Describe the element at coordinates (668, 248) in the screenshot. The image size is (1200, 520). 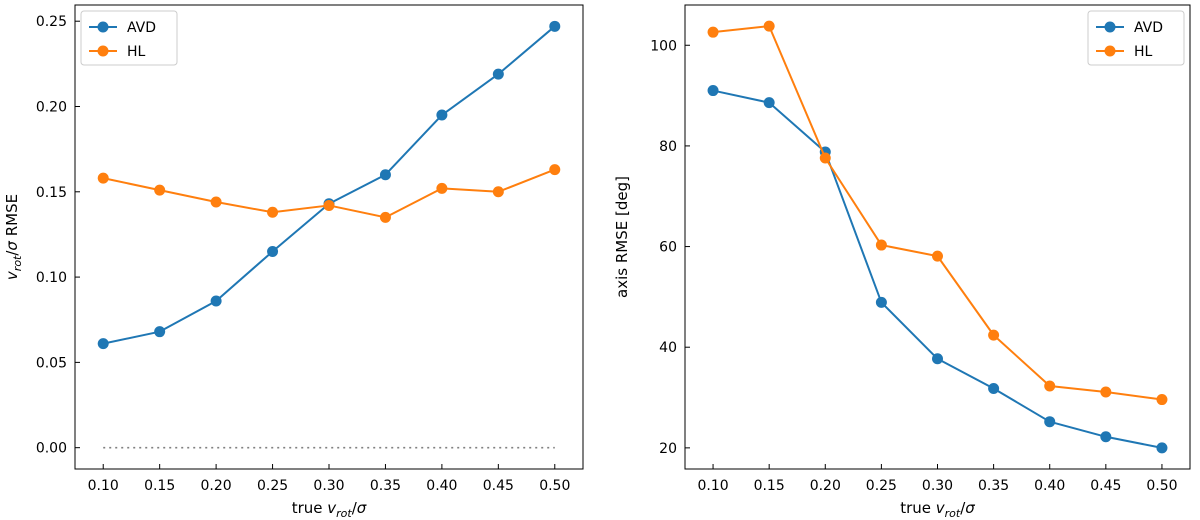
I see `y-tick-label: 60` at that location.